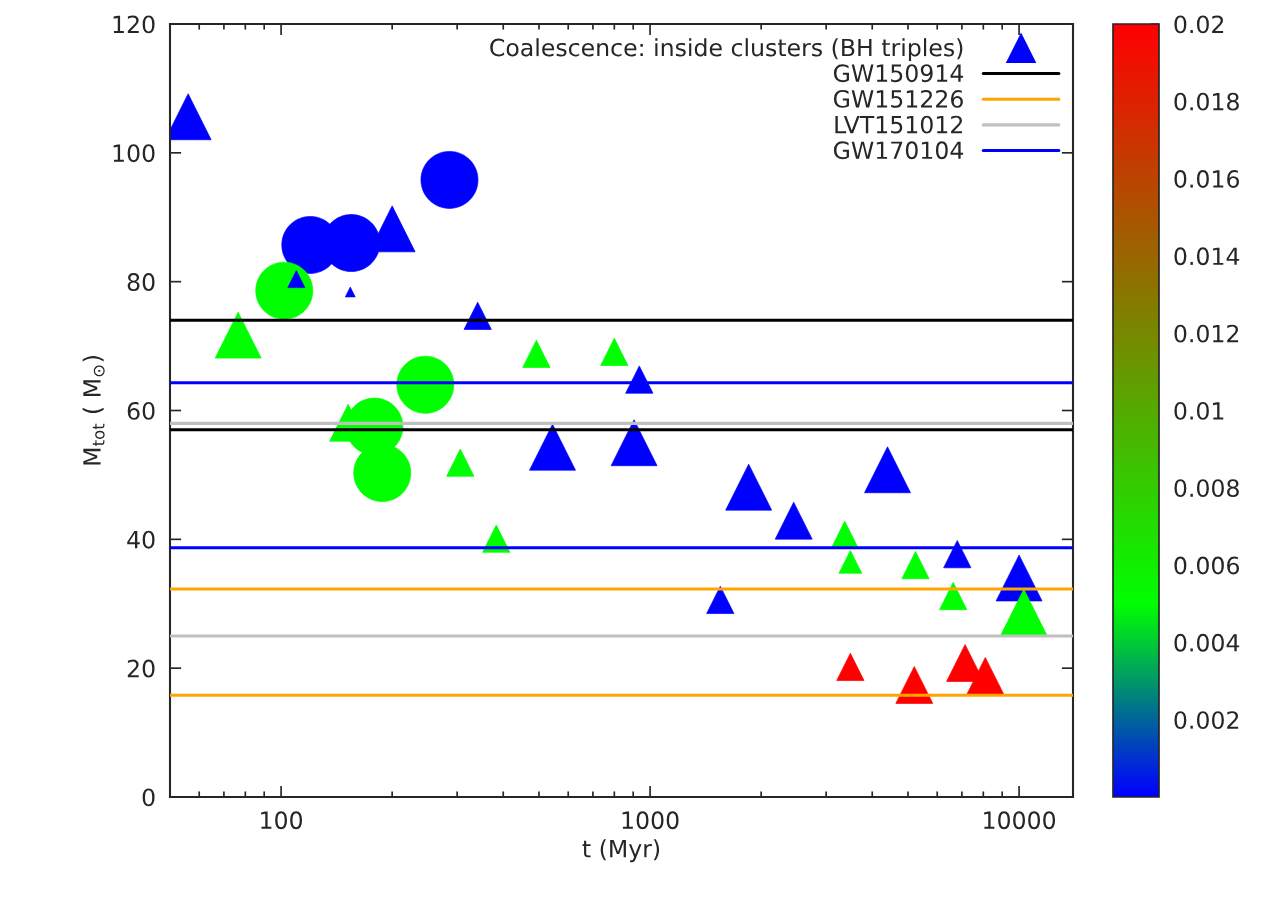  What do you see at coordinates (282, 820) in the screenshot?
I see `x-tick-label: 100` at bounding box center [282, 820].